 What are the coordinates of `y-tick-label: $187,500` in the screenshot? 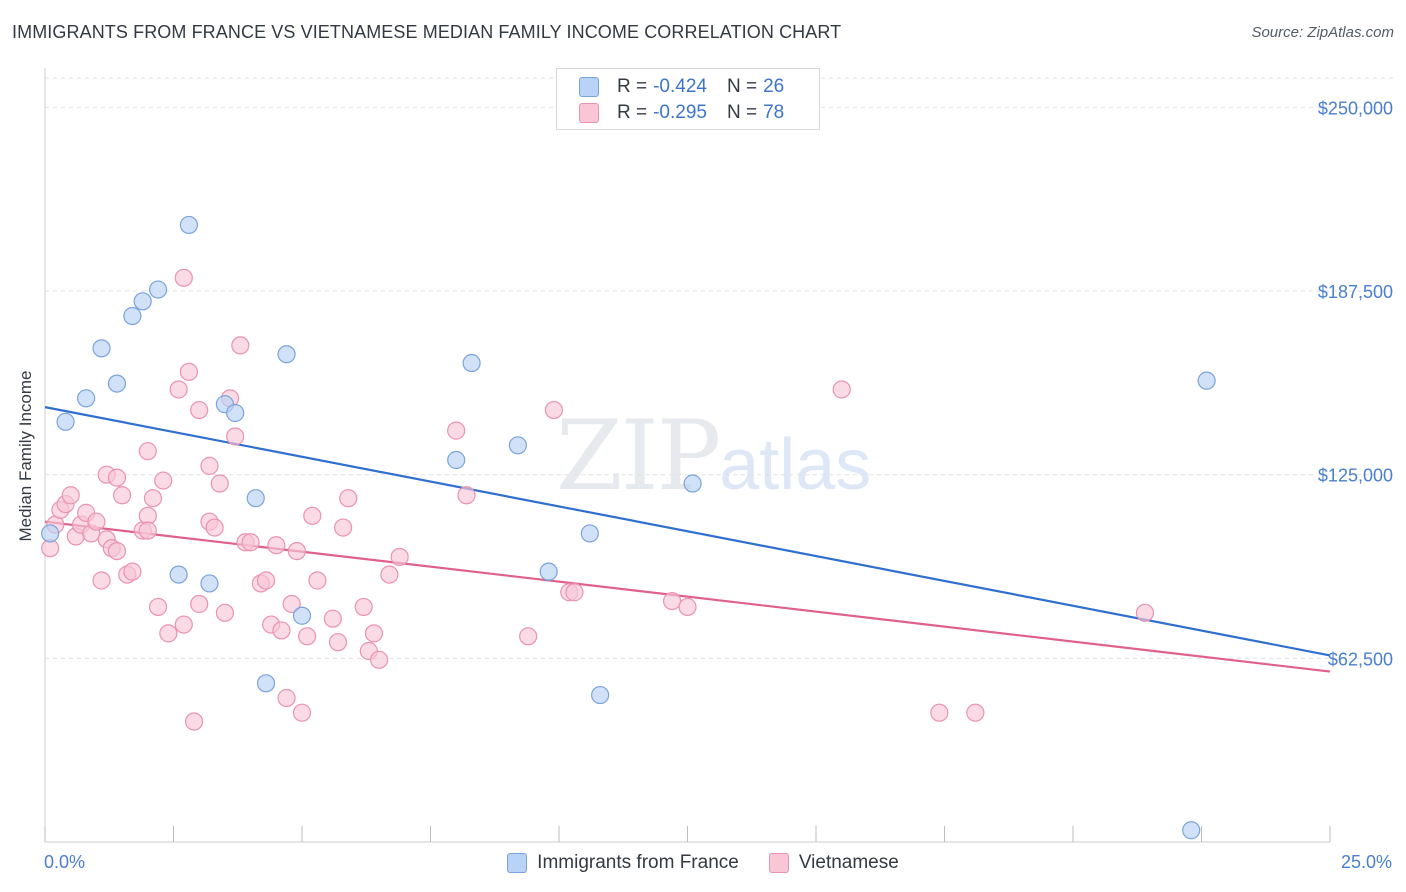 It's located at (1355, 292).